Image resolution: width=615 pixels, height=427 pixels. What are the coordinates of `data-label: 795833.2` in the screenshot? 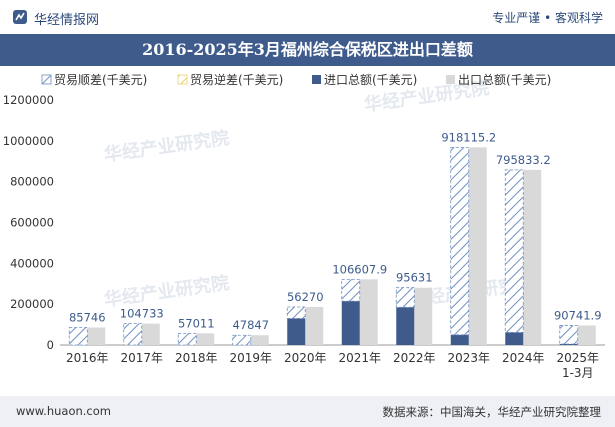 It's located at (523, 160).